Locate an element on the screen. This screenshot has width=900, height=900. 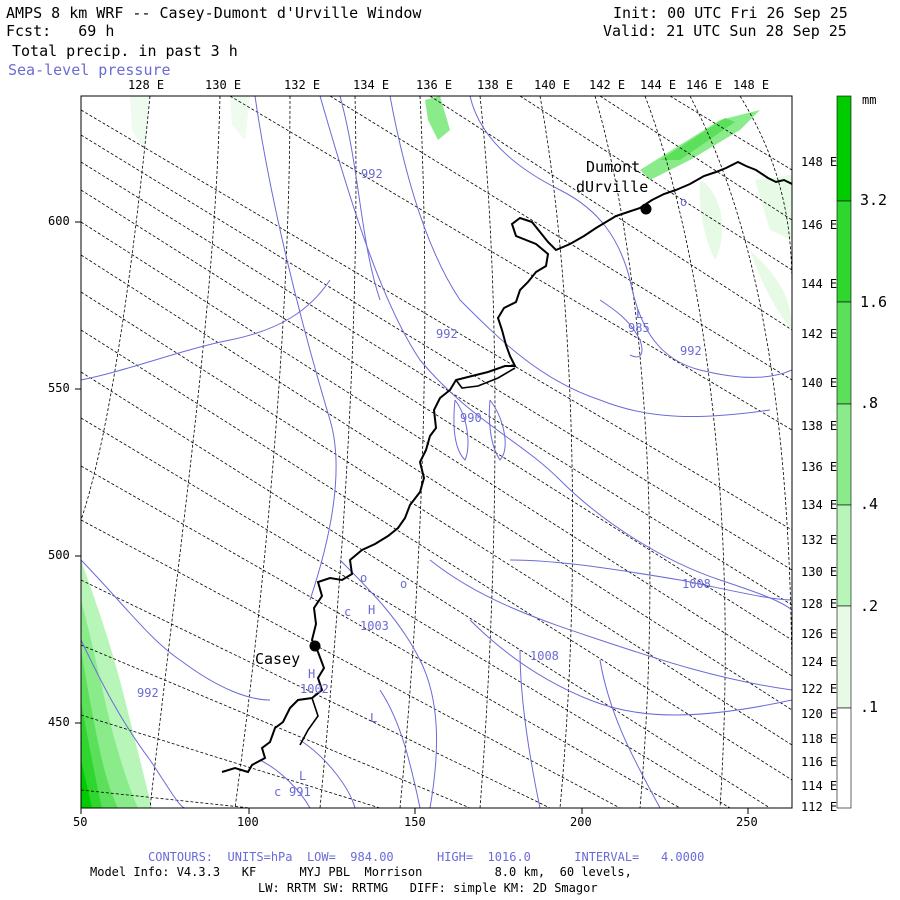
right-lon-label: 128 E is located at coordinates (819, 604).